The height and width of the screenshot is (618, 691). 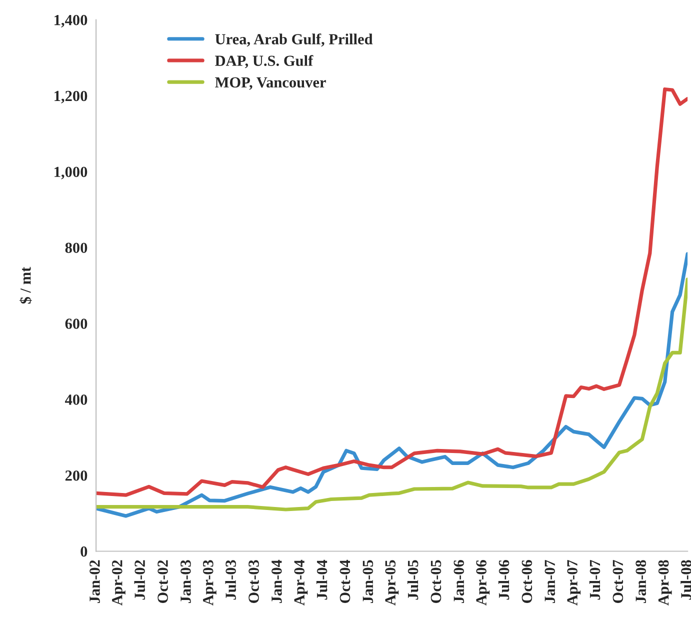 What do you see at coordinates (665, 583) in the screenshot?
I see `x-tick-label: Apr-08` at bounding box center [665, 583].